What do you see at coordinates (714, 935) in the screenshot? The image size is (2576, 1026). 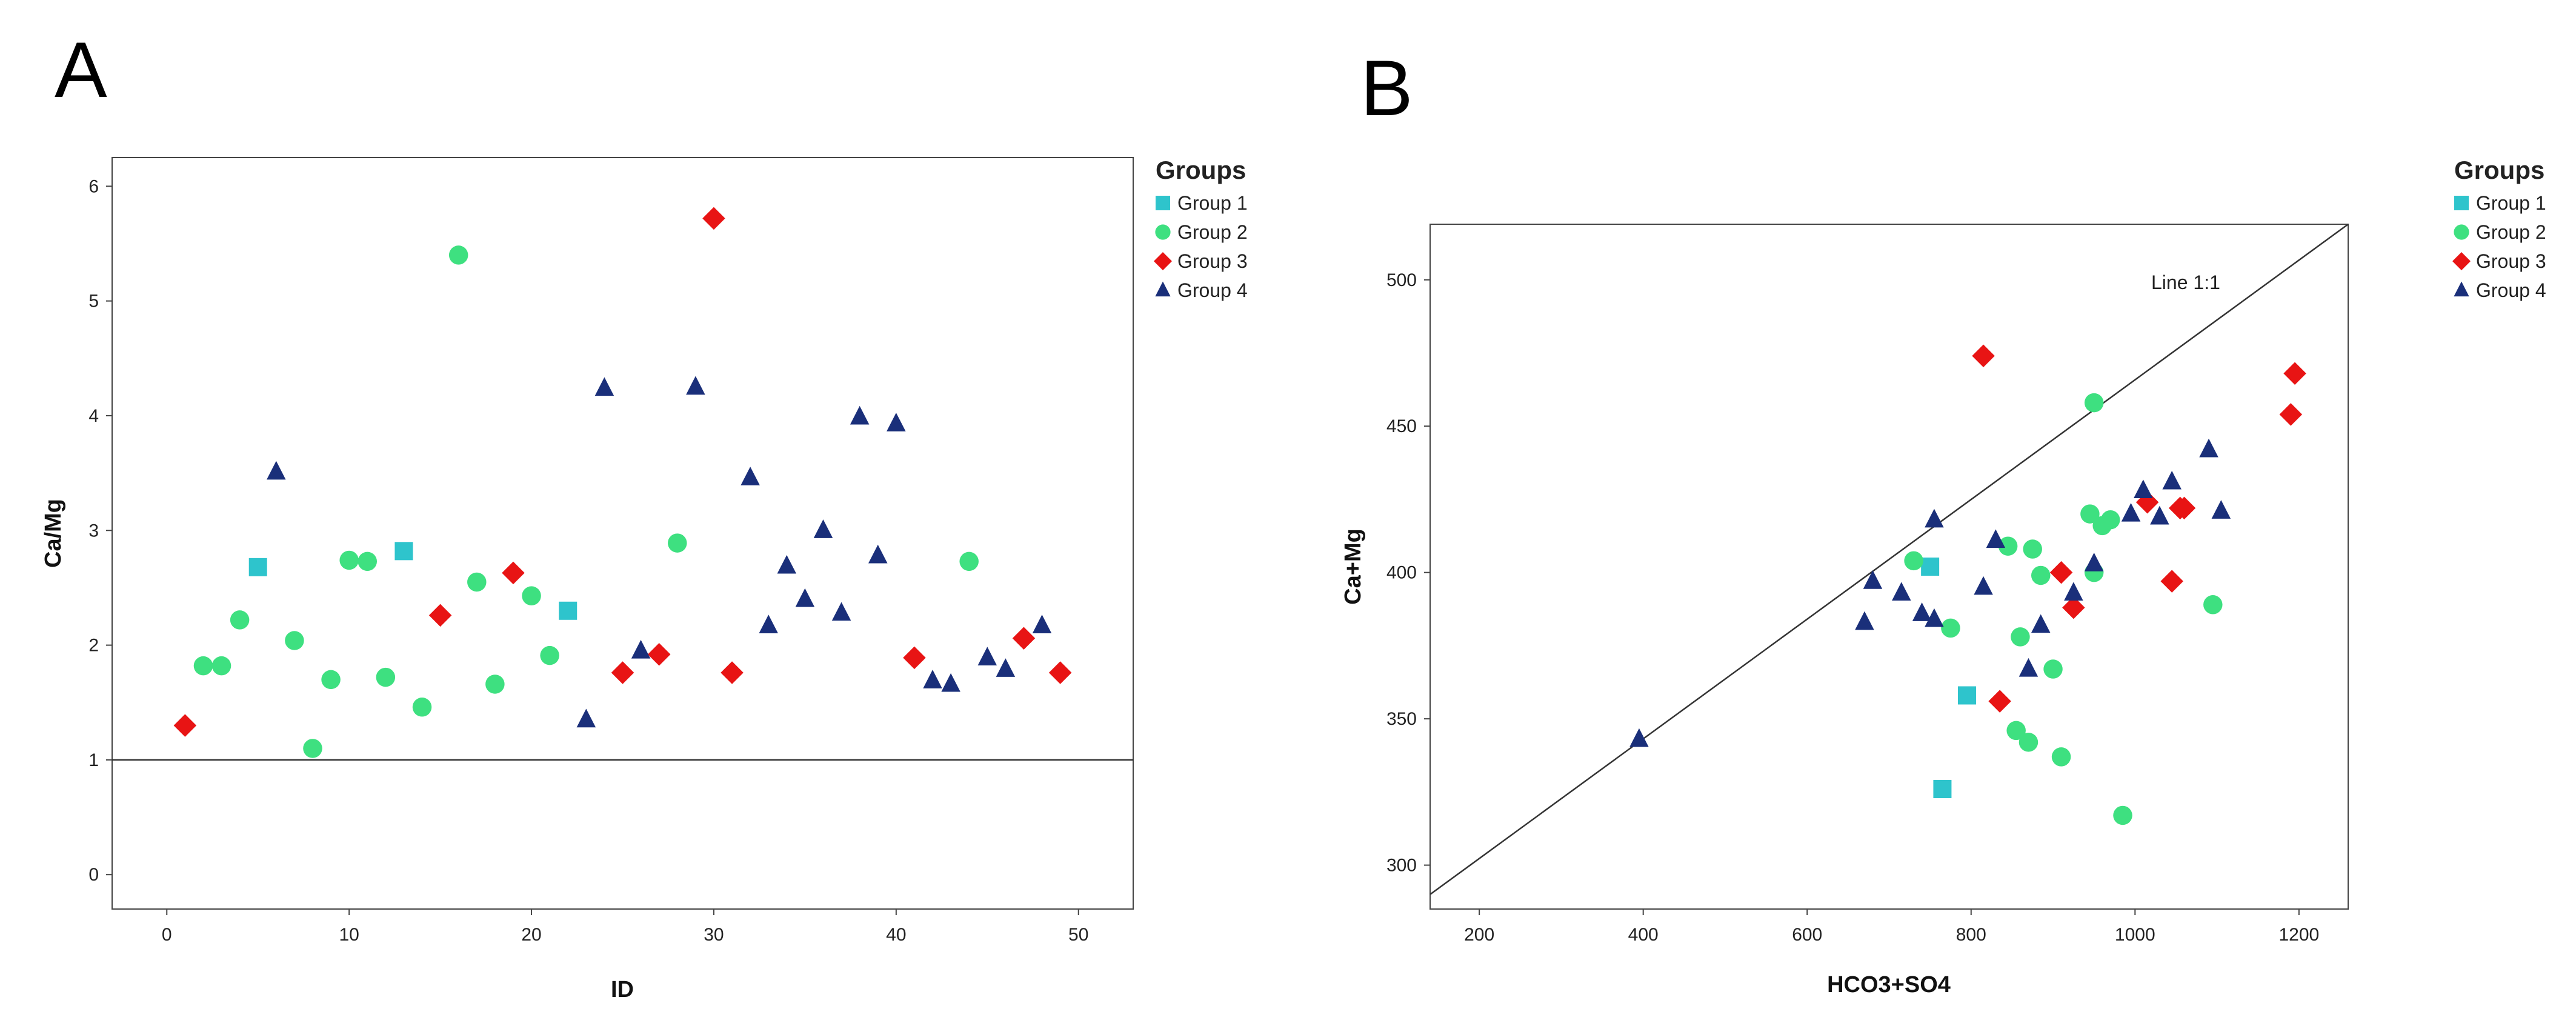 I see `chart-a-x-tick-label: 30` at bounding box center [714, 935].